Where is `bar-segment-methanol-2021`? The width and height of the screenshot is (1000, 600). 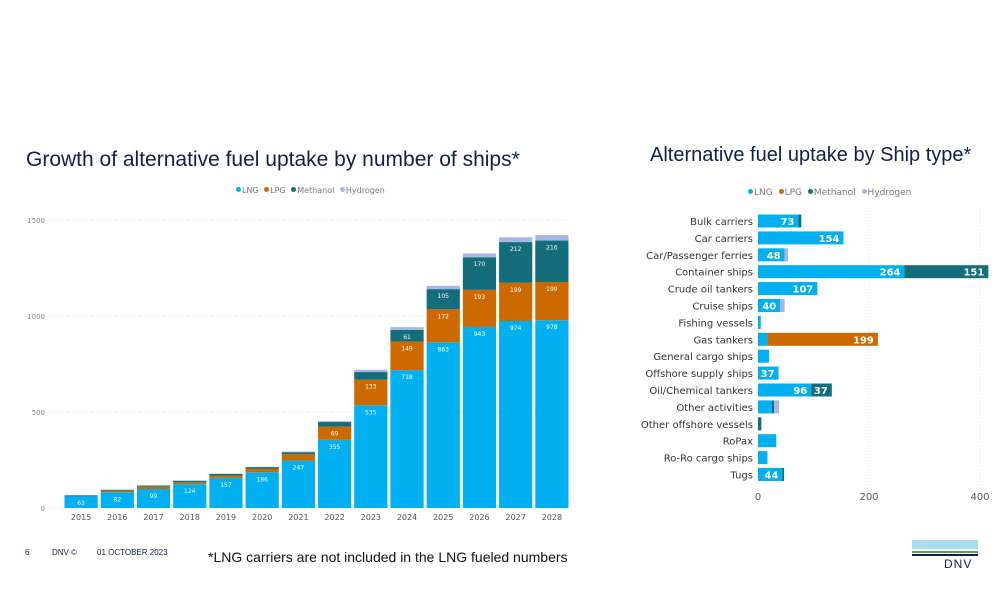
bar-segment-methanol-2021 is located at coordinates (298, 453).